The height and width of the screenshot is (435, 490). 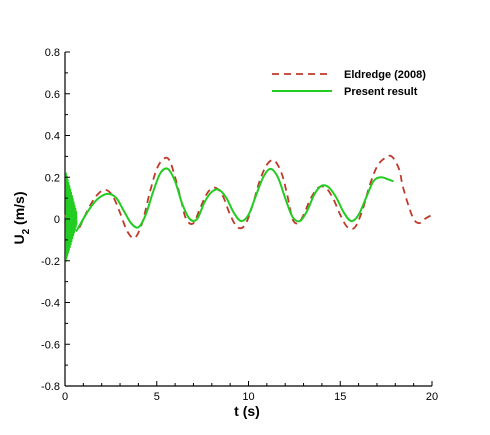 What do you see at coordinates (52, 178) in the screenshot?
I see `y-tick-label: 0.2` at bounding box center [52, 178].